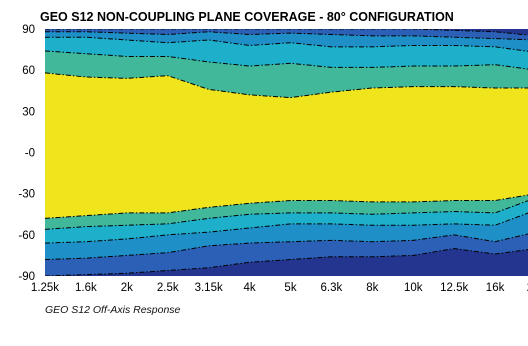  I want to click on x-tick-label: 16k, so click(495, 288).